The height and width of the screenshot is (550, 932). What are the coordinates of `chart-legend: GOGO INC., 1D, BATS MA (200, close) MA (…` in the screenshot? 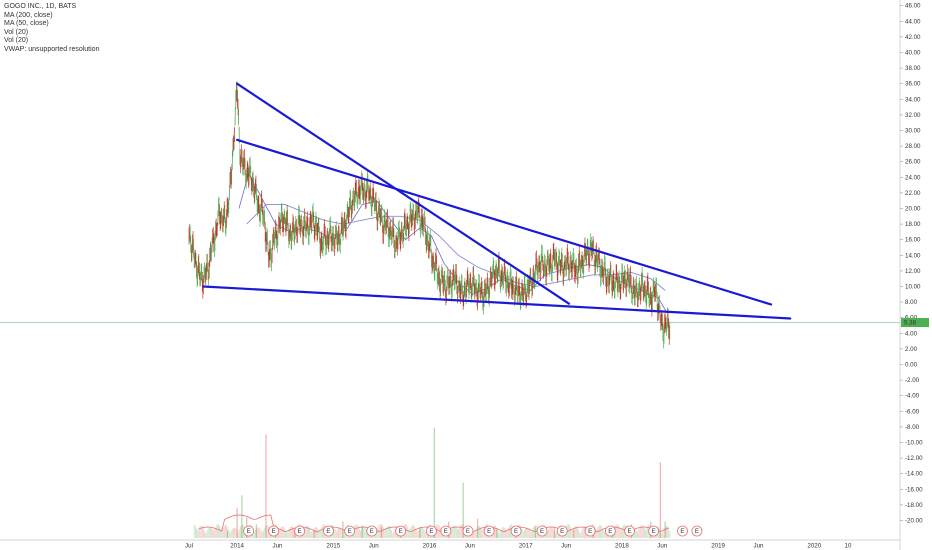 It's located at (51, 29).